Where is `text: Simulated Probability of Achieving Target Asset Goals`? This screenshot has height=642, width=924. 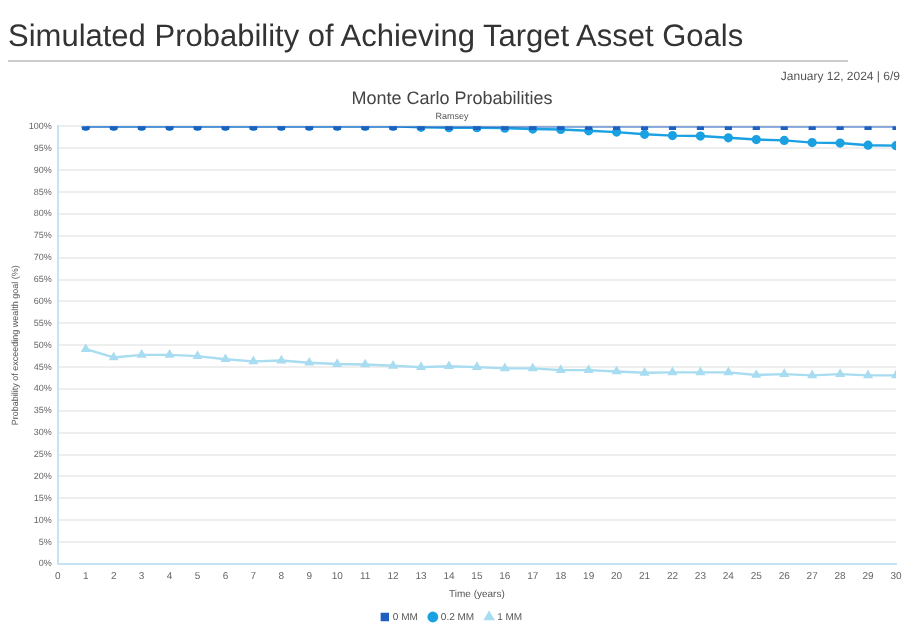 text: Simulated Probability of Achieving Target Asset Goals is located at coordinates (428, 41).